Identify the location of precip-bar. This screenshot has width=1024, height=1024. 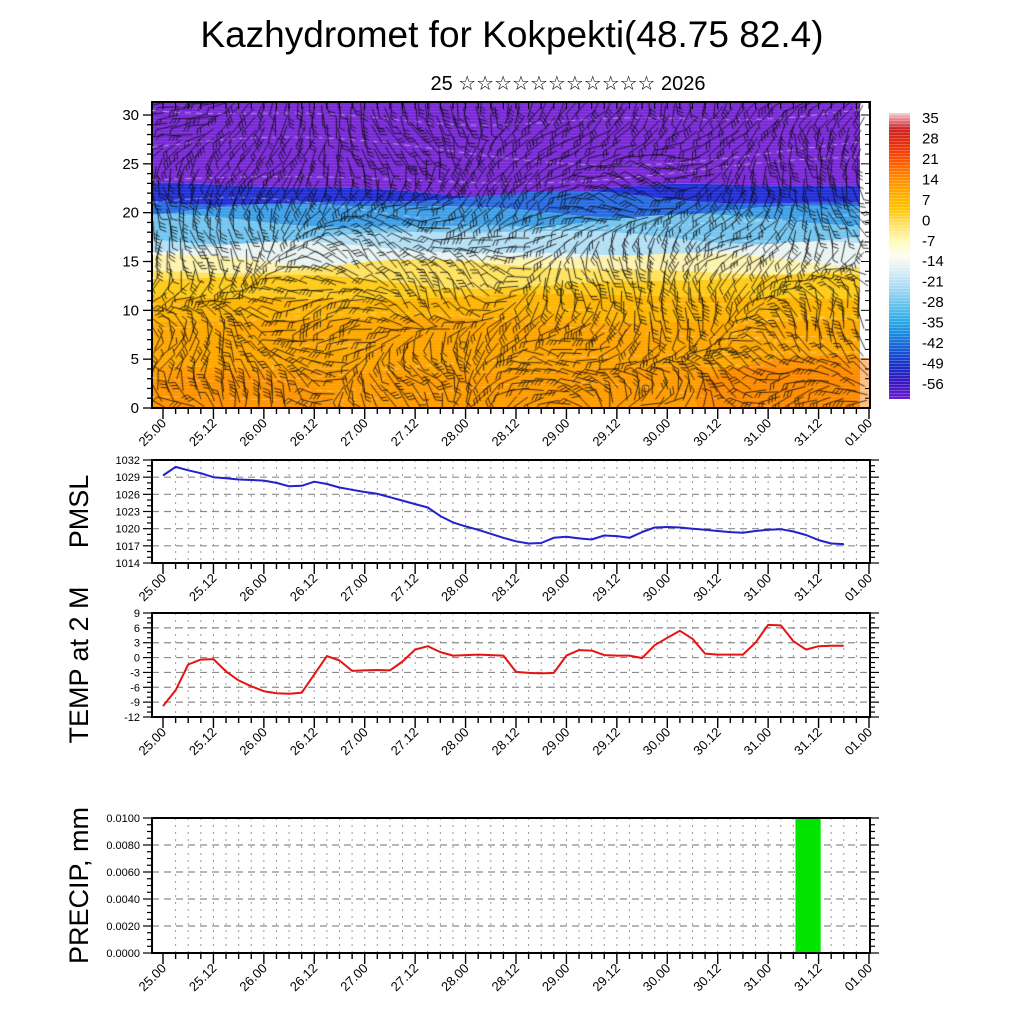
(808, 885).